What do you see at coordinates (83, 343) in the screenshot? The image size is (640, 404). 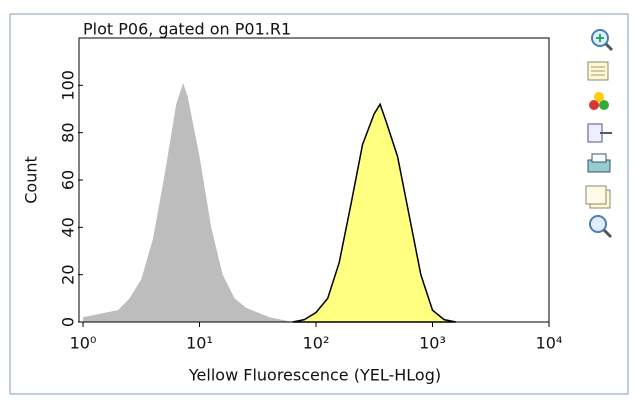 I see `x-tick-label: 10⁰` at bounding box center [83, 343].